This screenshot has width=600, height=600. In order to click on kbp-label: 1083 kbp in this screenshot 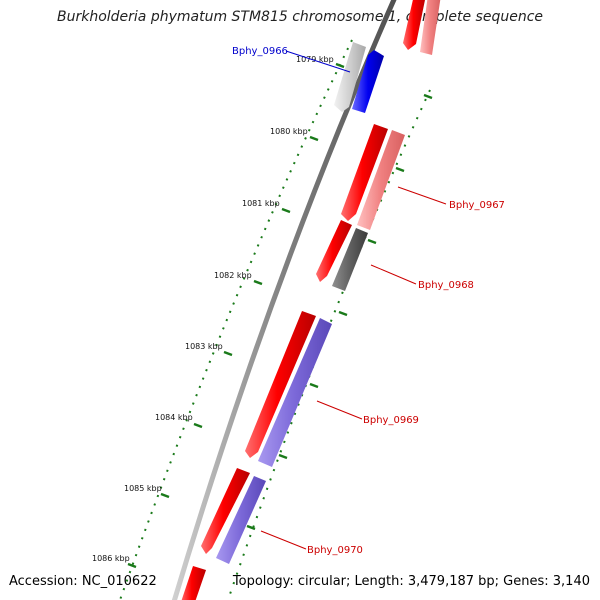, I will do `click(204, 346)`.